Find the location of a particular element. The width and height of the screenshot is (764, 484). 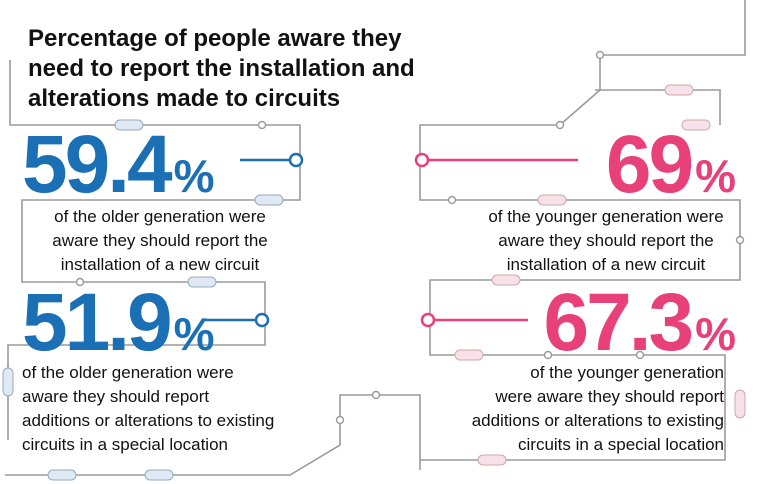

stat-number: 51.9 is located at coordinates (96, 322).